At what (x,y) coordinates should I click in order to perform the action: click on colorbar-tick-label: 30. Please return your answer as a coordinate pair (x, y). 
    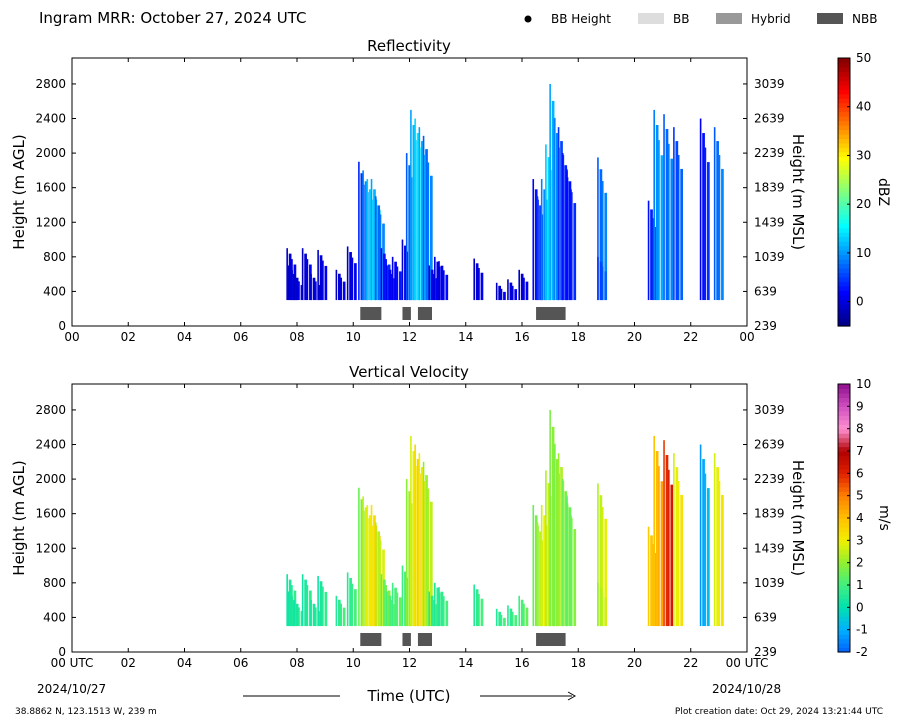
    Looking at the image, I should click on (863, 155).